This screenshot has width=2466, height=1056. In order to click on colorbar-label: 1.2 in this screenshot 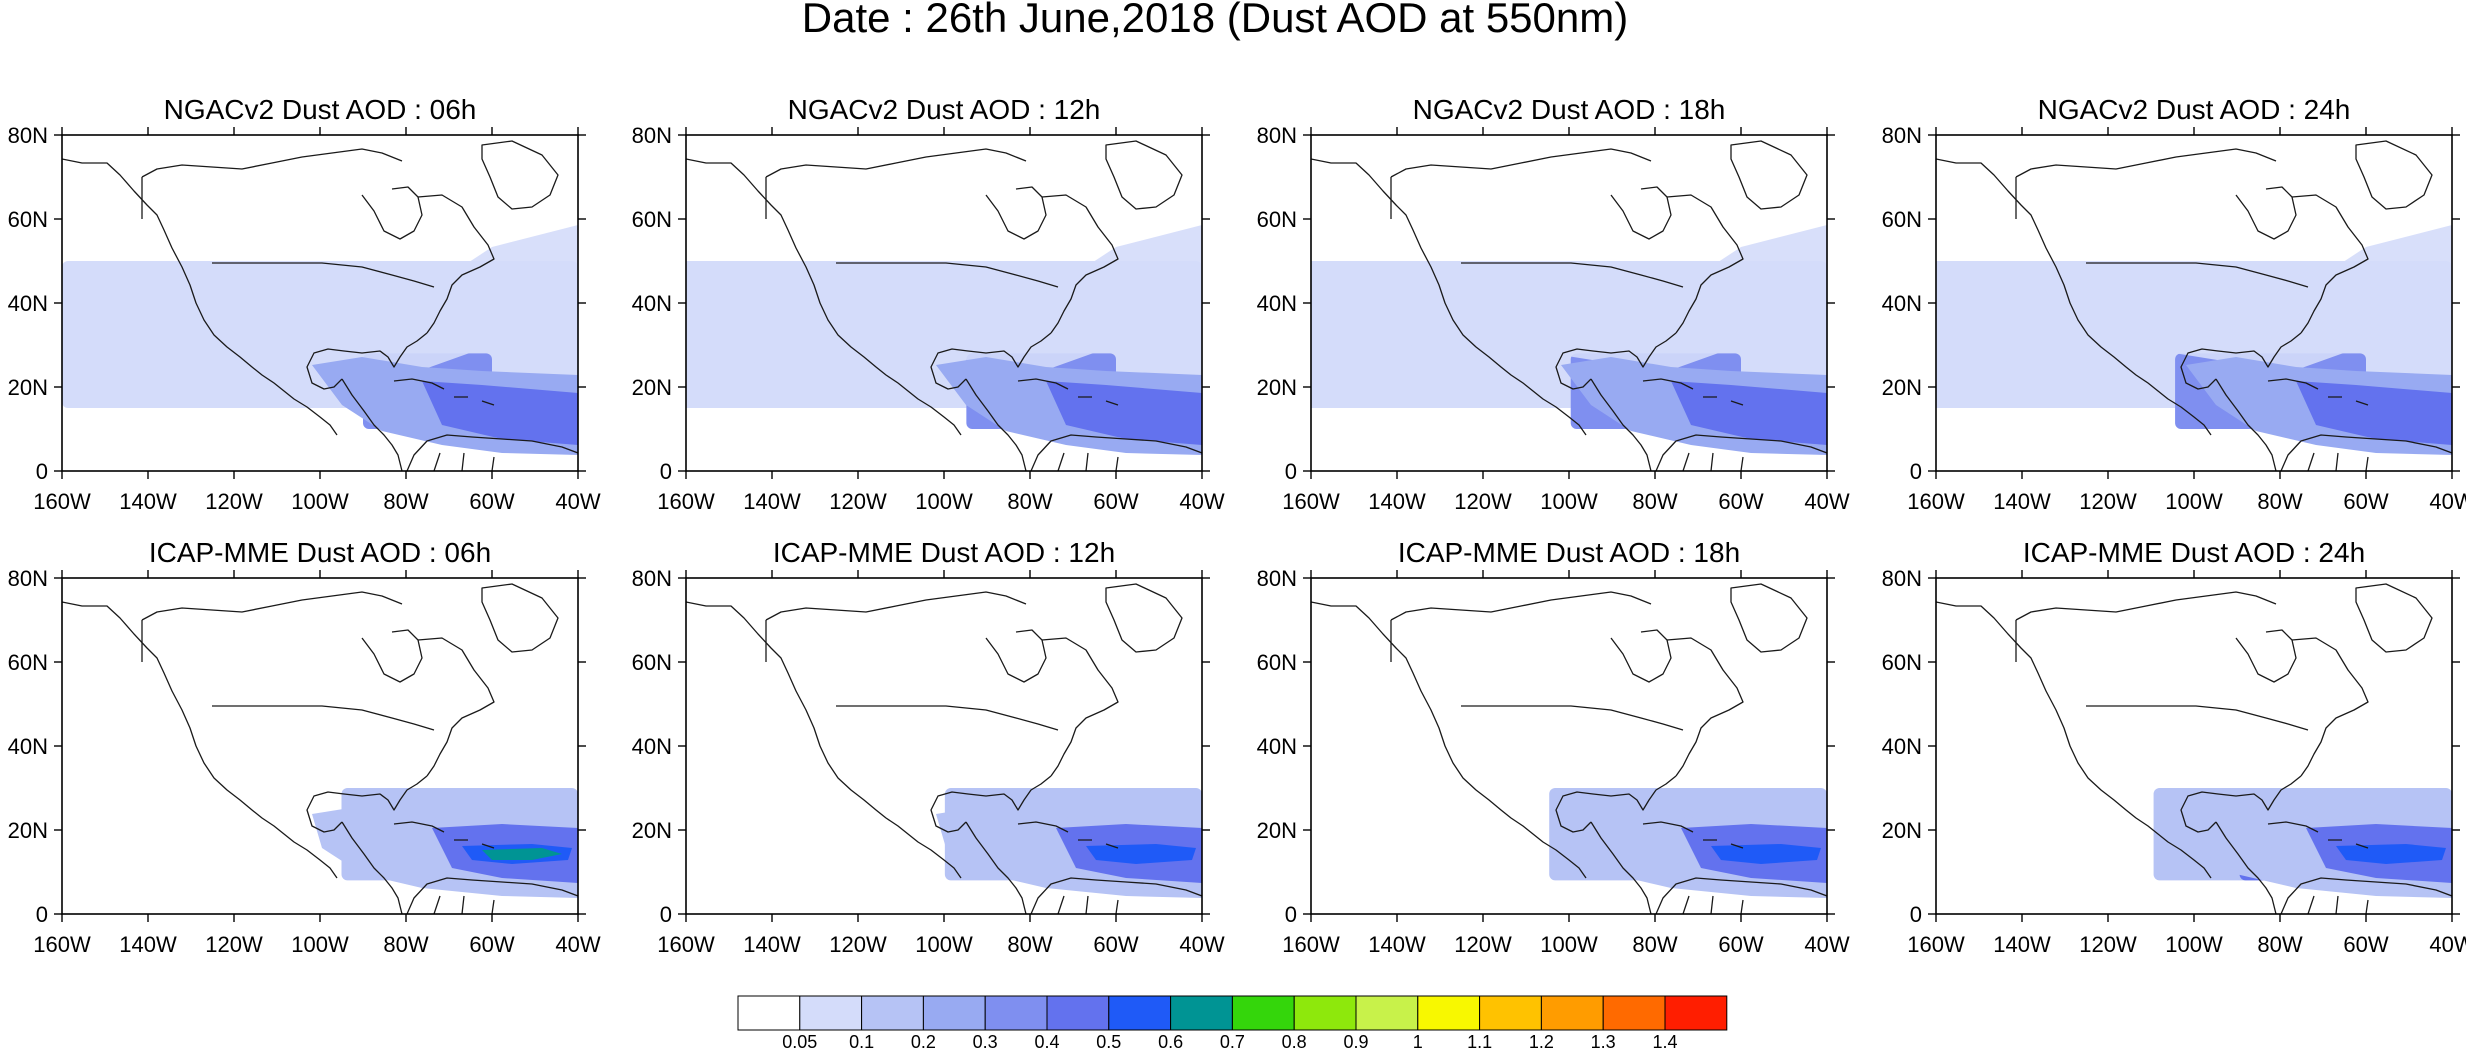, I will do `click(1541, 1042)`.